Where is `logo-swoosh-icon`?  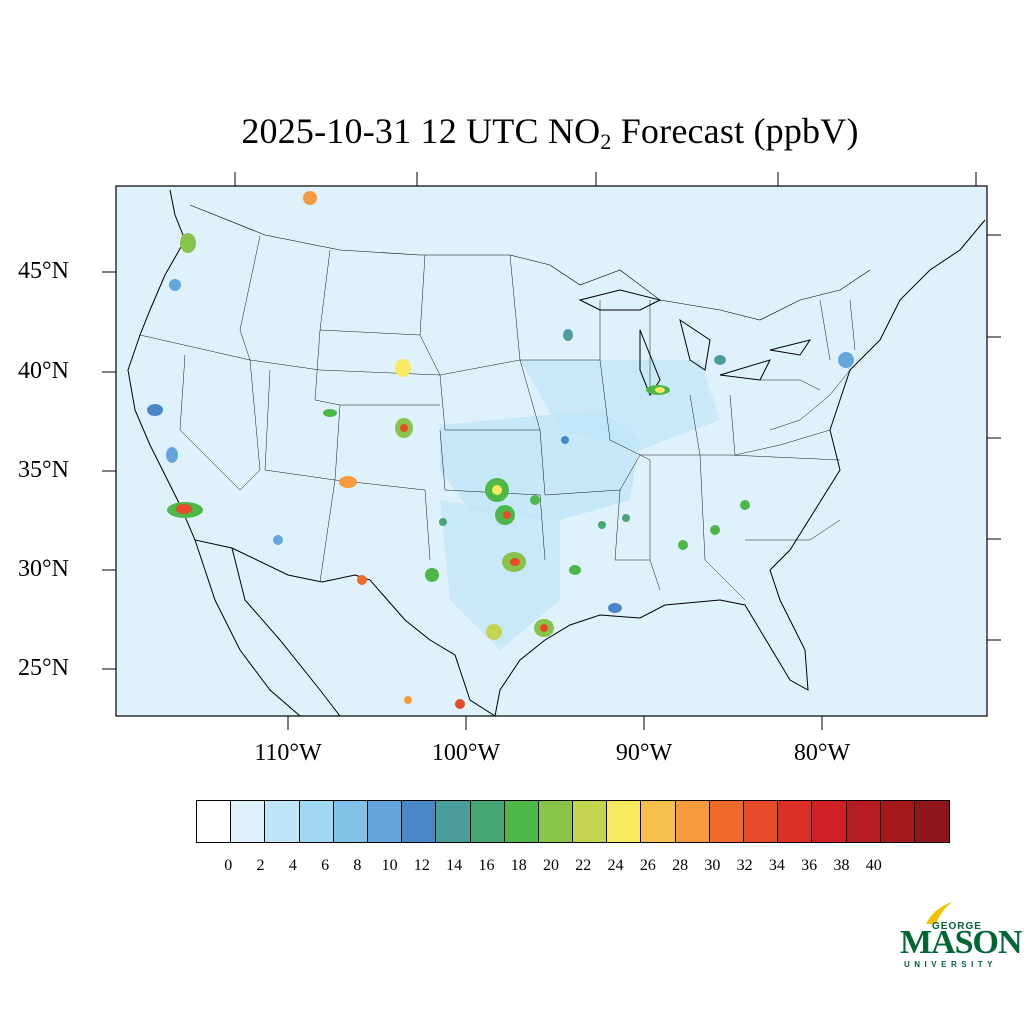 logo-swoosh-icon is located at coordinates (939, 913).